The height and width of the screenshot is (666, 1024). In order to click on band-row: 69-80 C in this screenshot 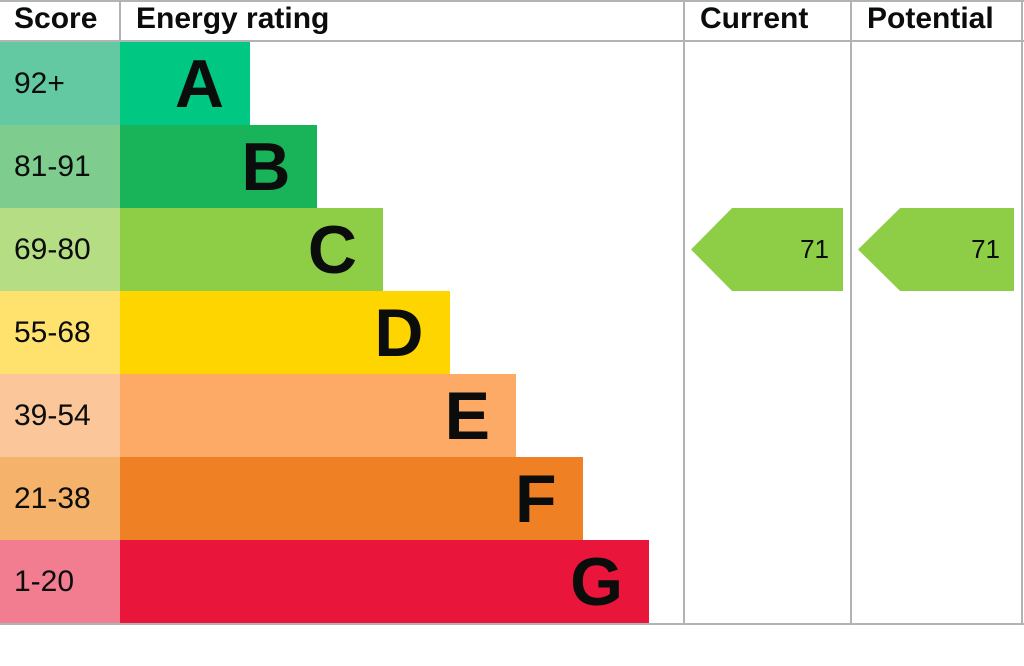, I will do `click(341, 249)`.